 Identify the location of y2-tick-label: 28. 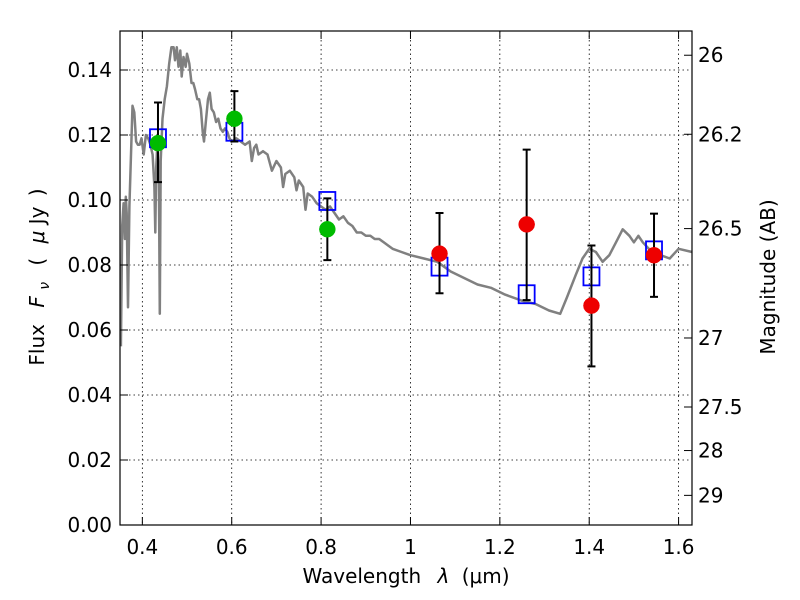
(710, 451).